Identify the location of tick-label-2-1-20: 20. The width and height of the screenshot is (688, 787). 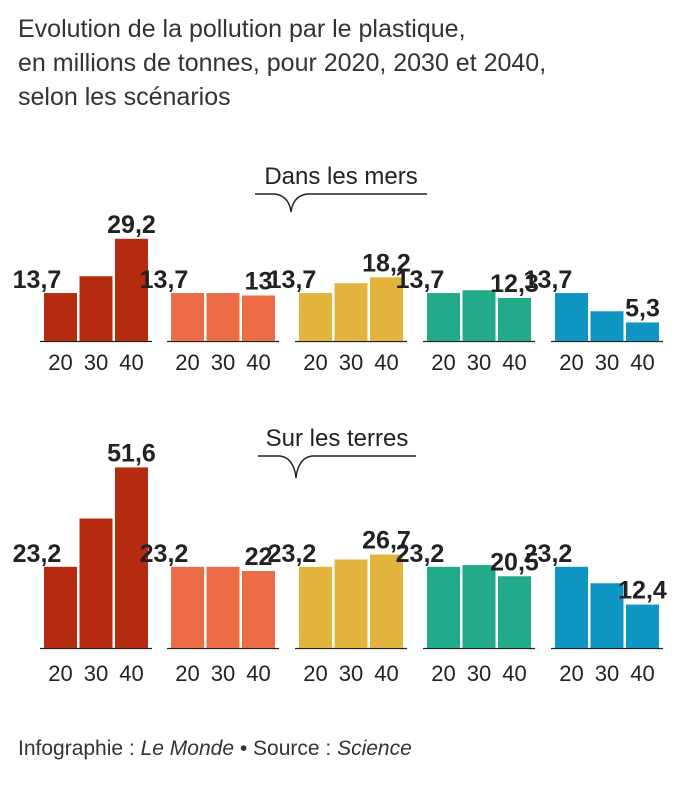
(60, 673).